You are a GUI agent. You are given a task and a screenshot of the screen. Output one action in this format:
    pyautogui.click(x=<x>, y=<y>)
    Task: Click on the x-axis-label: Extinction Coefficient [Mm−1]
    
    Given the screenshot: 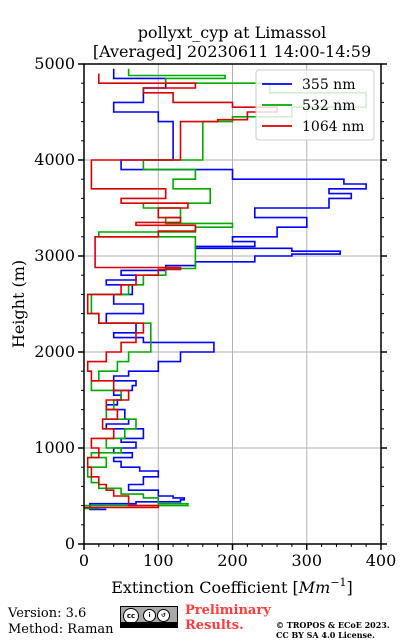 What is the action you would take?
    pyautogui.click(x=232, y=586)
    